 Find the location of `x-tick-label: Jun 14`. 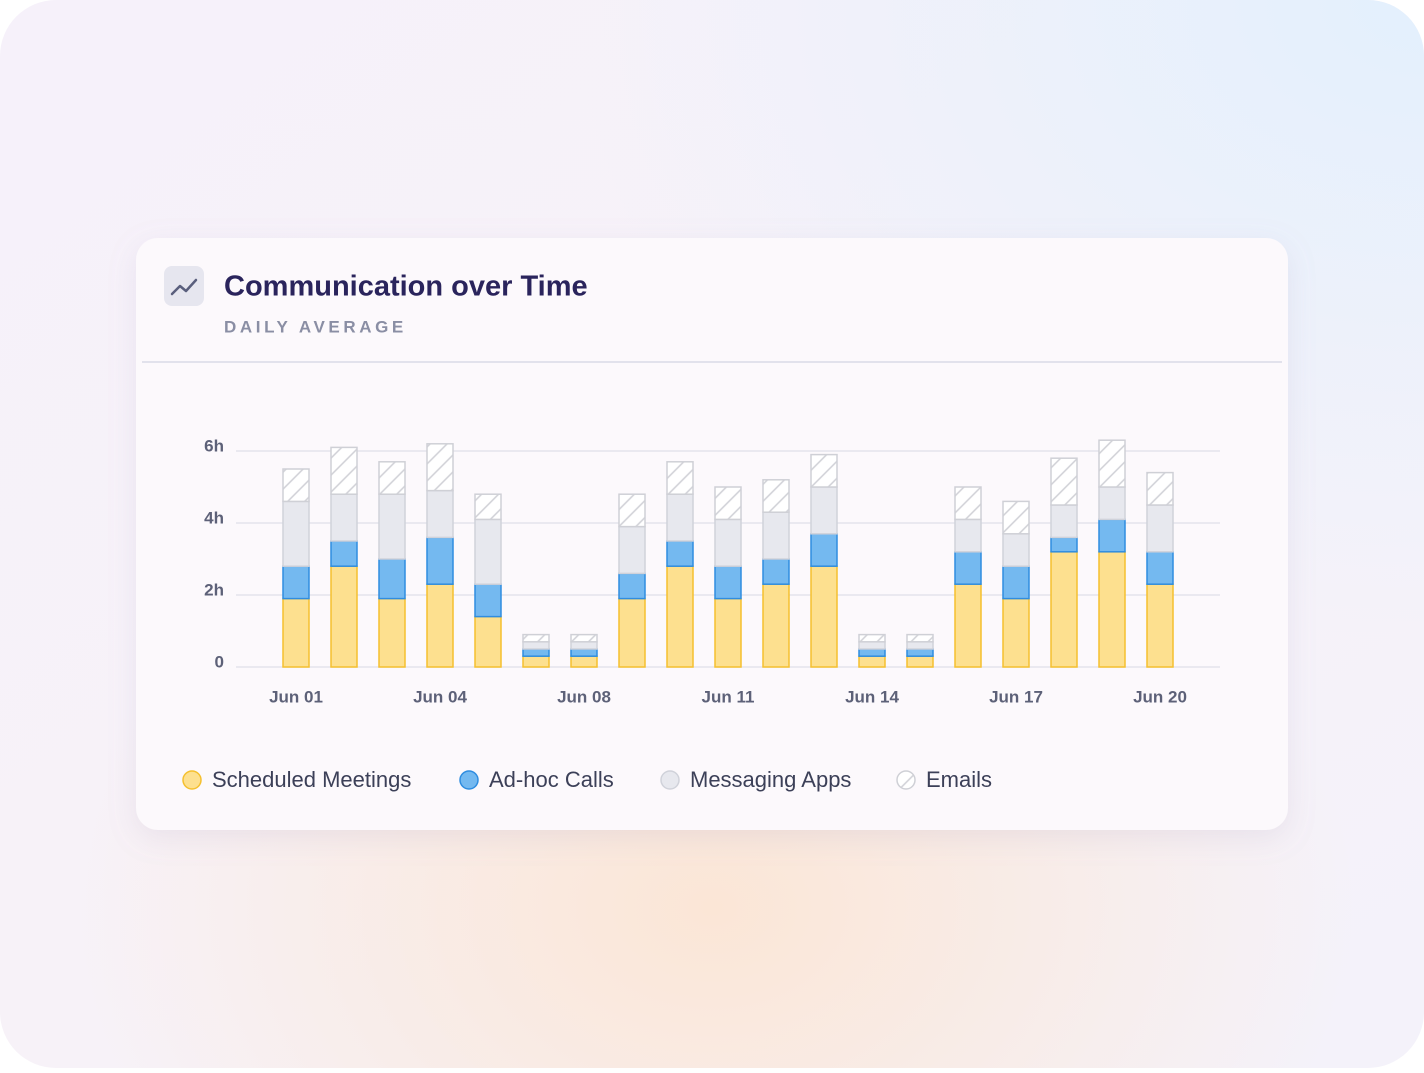

x-tick-label: Jun 14 is located at coordinates (872, 696).